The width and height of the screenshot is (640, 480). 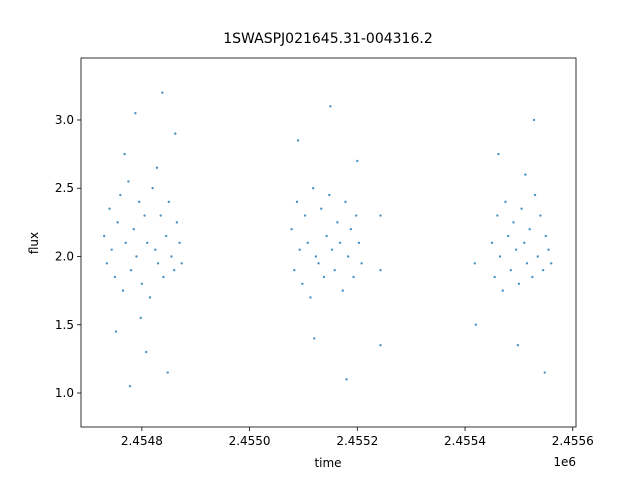 I want to click on y-axis-label: flux, so click(x=34, y=243).